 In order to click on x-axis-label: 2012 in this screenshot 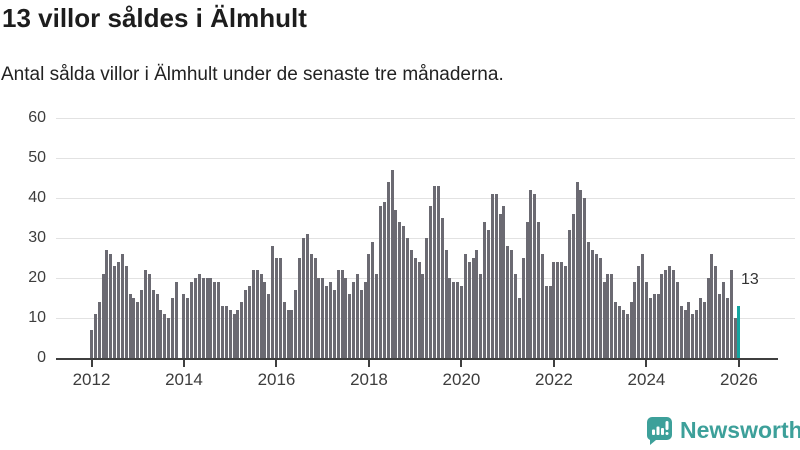, I will do `click(91, 379)`.